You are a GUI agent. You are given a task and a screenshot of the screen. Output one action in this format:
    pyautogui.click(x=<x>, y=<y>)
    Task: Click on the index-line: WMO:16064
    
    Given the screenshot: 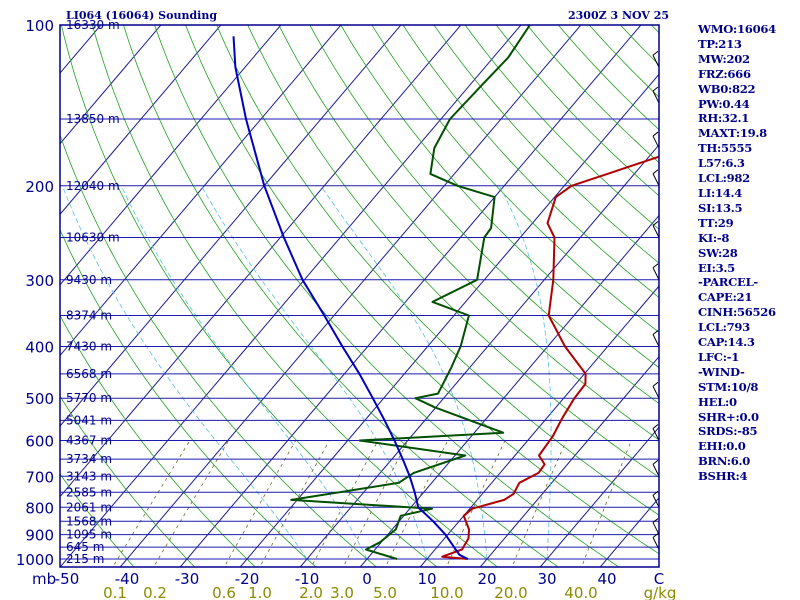 What is the action you would take?
    pyautogui.click(x=737, y=29)
    